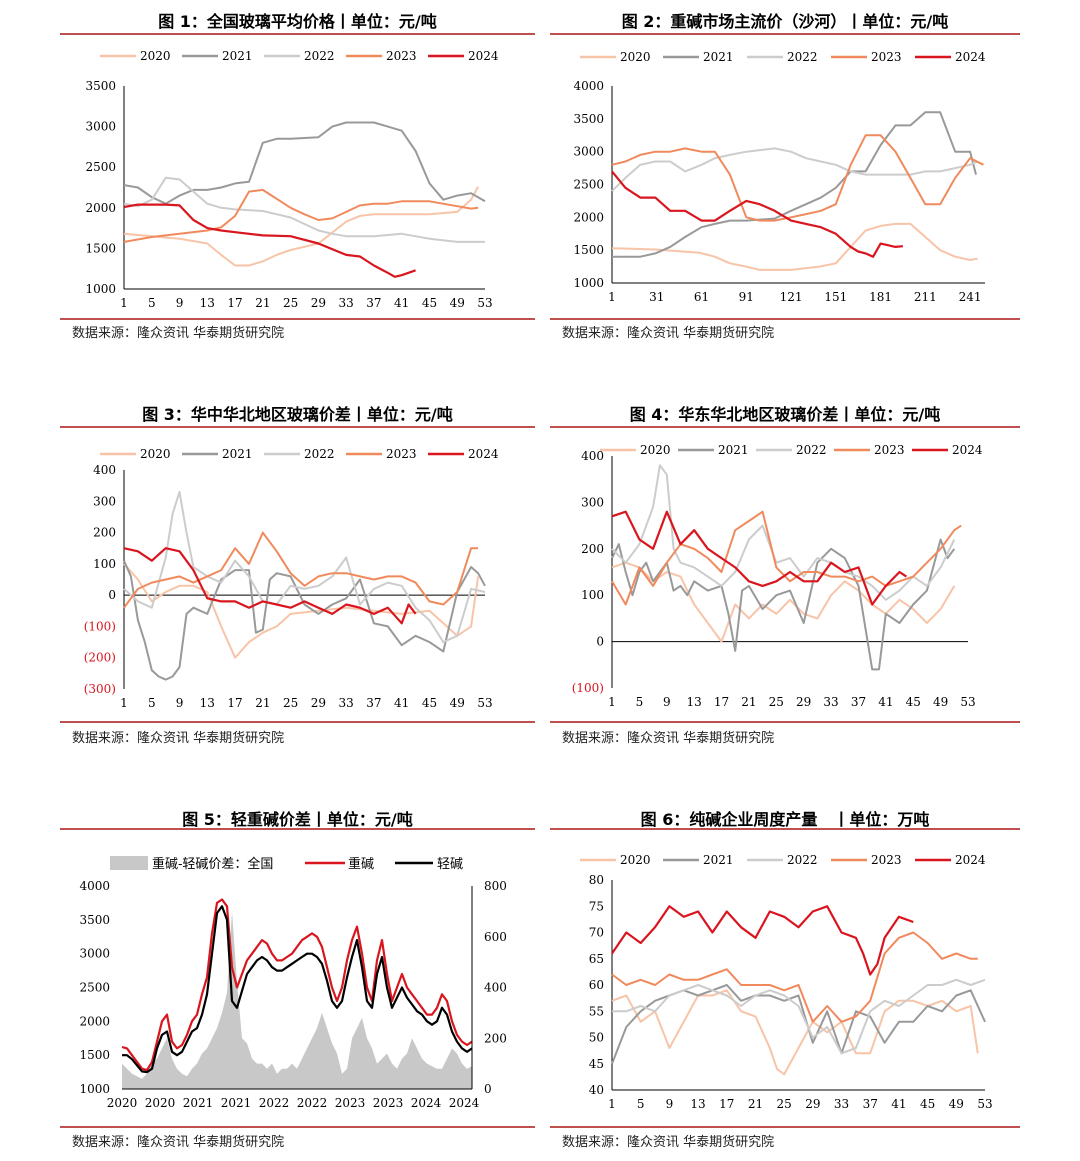 This screenshot has width=1080, height=1161. What do you see at coordinates (212, 864) in the screenshot?
I see `legend-label-spread: 重碱-轻碱价差：全国` at bounding box center [212, 864].